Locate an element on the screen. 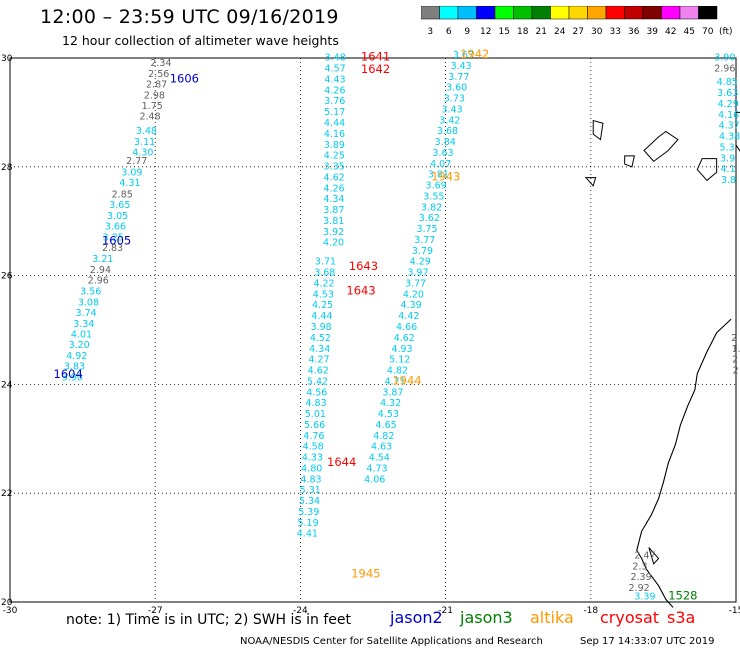 The height and width of the screenshot is (650, 740). swh-value: 3.65 is located at coordinates (119, 205).